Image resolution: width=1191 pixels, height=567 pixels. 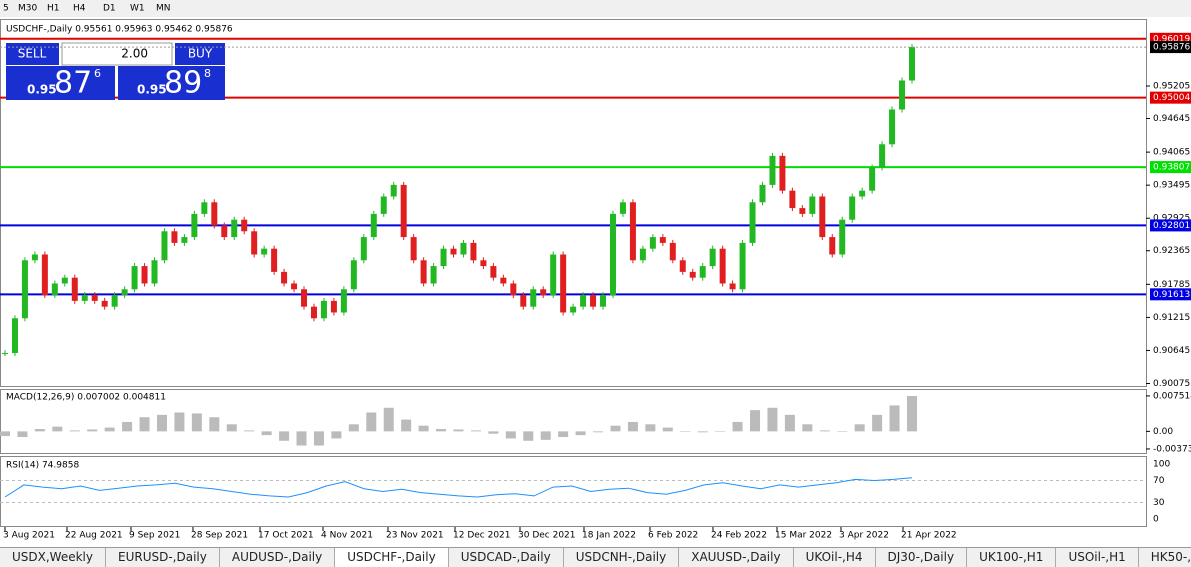 What do you see at coordinates (29, 536) in the screenshot?
I see `x-tick-label: 3 Aug 2021` at bounding box center [29, 536].